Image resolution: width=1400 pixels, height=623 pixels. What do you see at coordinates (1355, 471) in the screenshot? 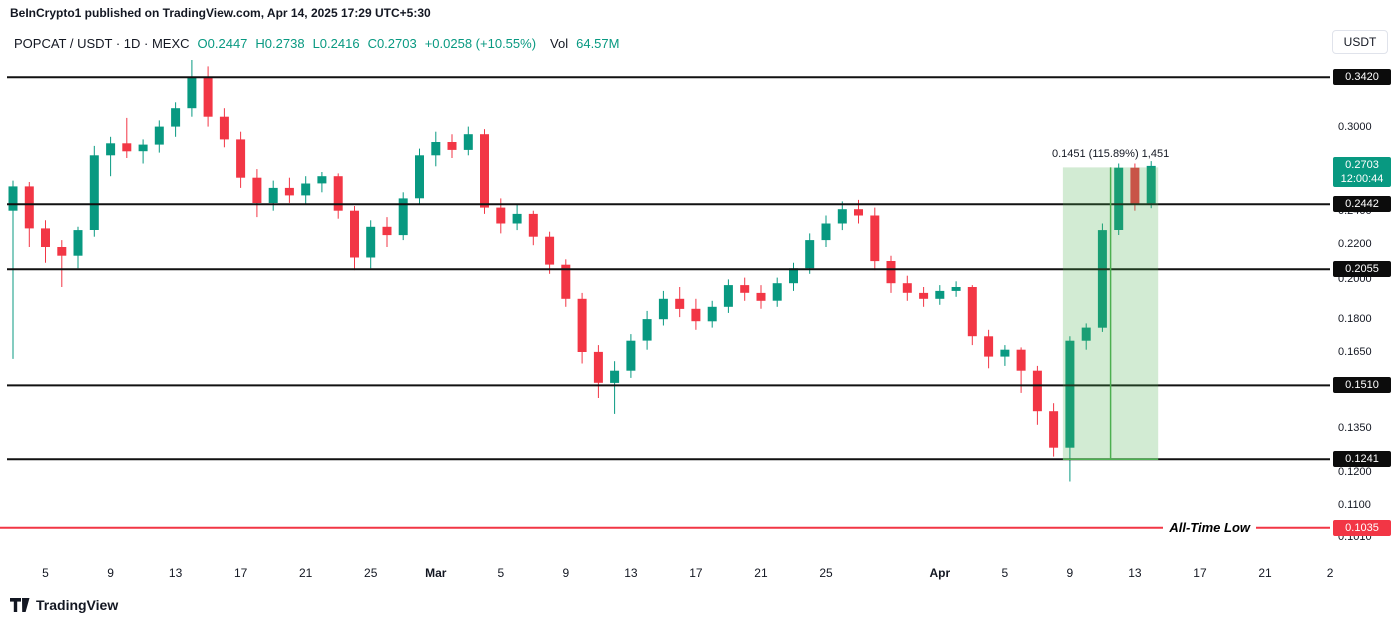
I see `price-axis-label: 0.1200` at bounding box center [1355, 471].